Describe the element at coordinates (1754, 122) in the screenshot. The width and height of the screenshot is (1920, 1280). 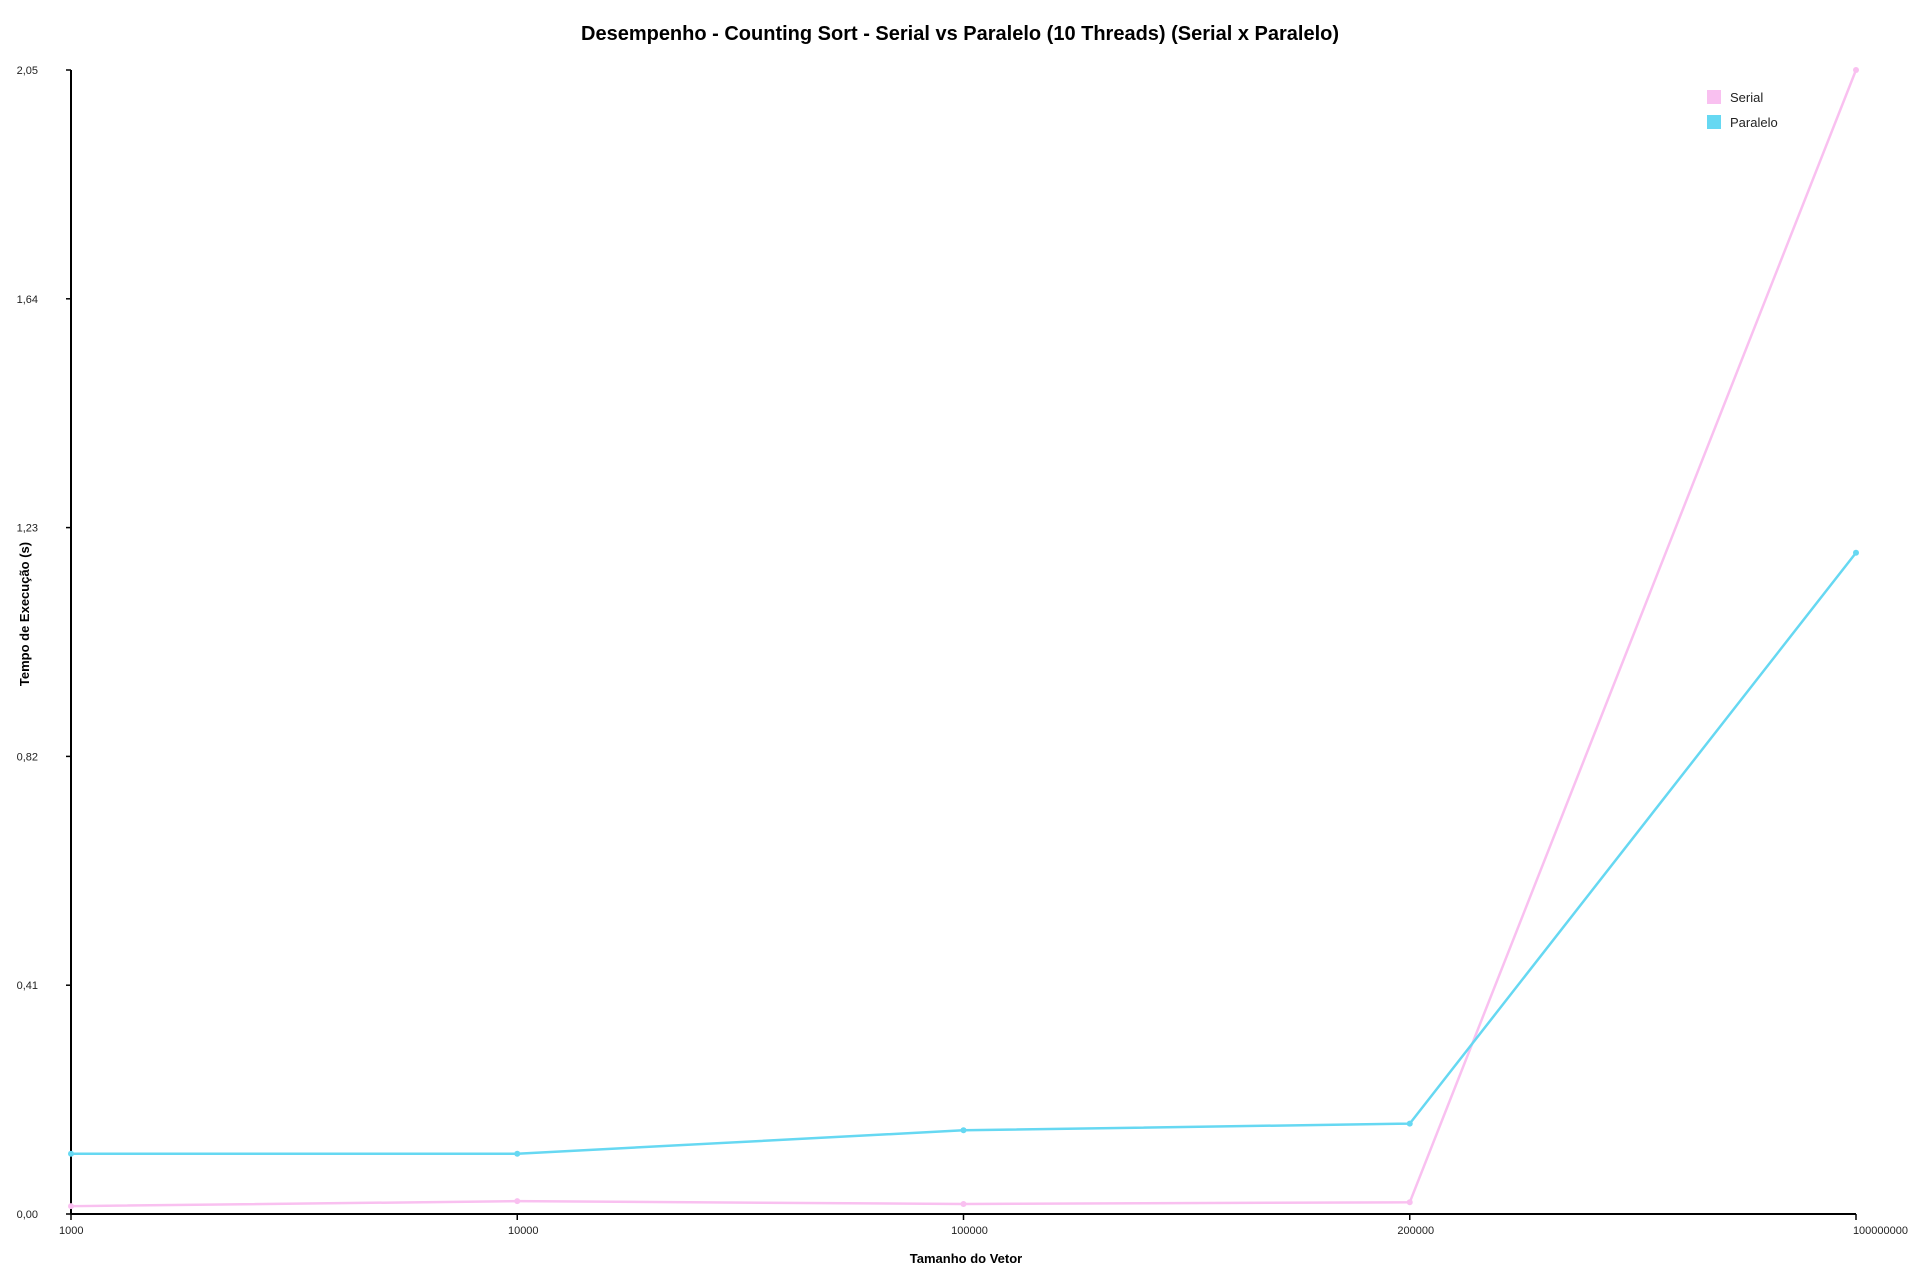
I see `legend-label-paralelo: Paralelo` at that location.